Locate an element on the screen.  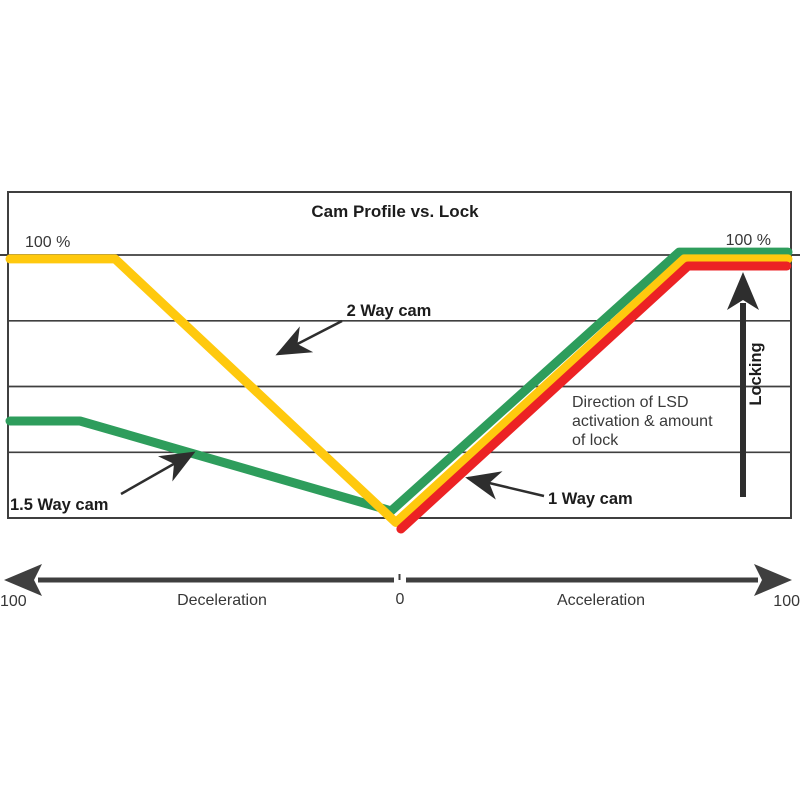
two-way-pointer-arrow-icon is located at coordinates (309, 337).